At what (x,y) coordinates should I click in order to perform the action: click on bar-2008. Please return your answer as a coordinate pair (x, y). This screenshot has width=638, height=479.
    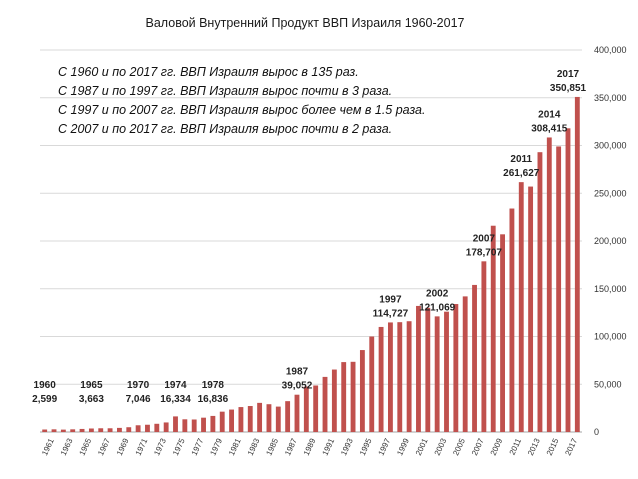
    Looking at the image, I should click on (493, 328).